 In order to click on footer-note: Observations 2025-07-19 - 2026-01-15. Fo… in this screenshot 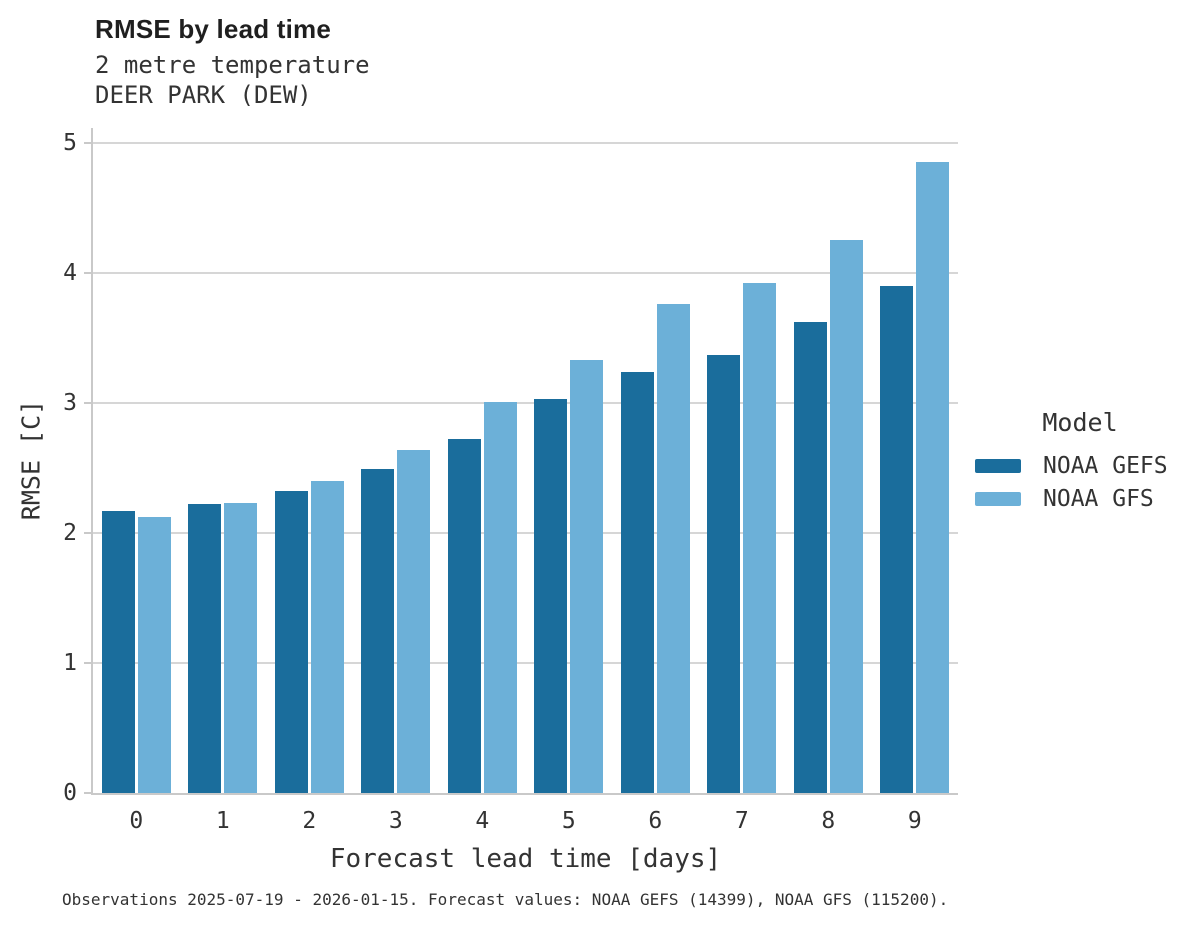, I will do `click(505, 899)`.